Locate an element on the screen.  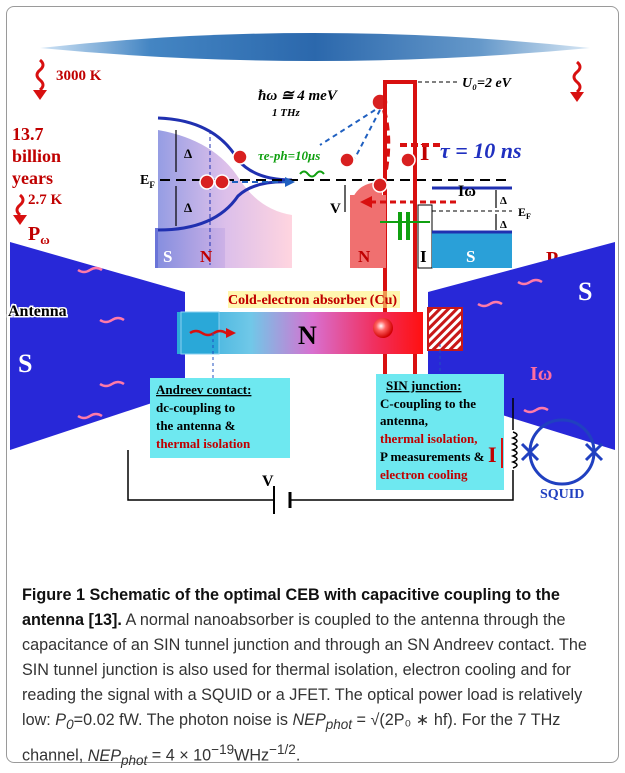
caption-eq2: = 4 × 10 is located at coordinates (179, 755).